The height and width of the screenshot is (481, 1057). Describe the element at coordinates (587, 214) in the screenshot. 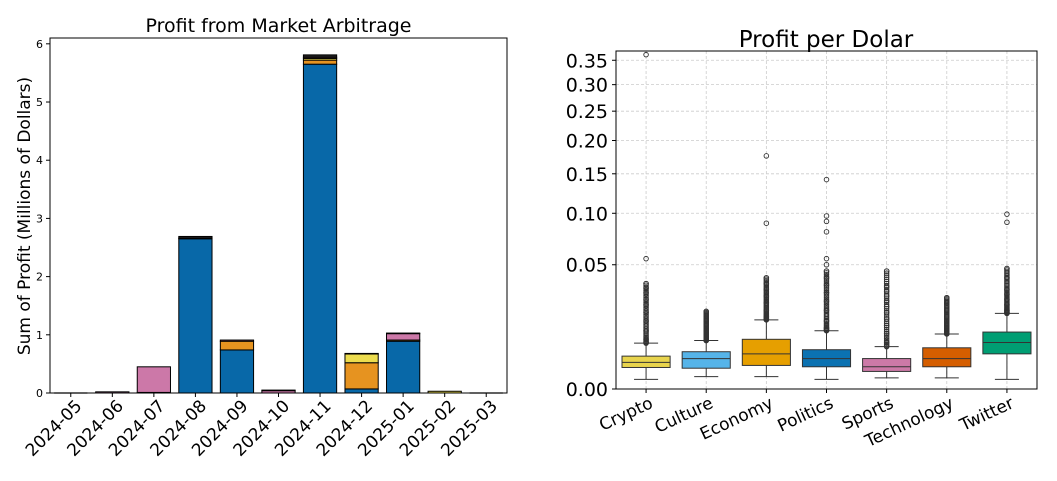

I see `right-y-tick-label: 0.10` at that location.